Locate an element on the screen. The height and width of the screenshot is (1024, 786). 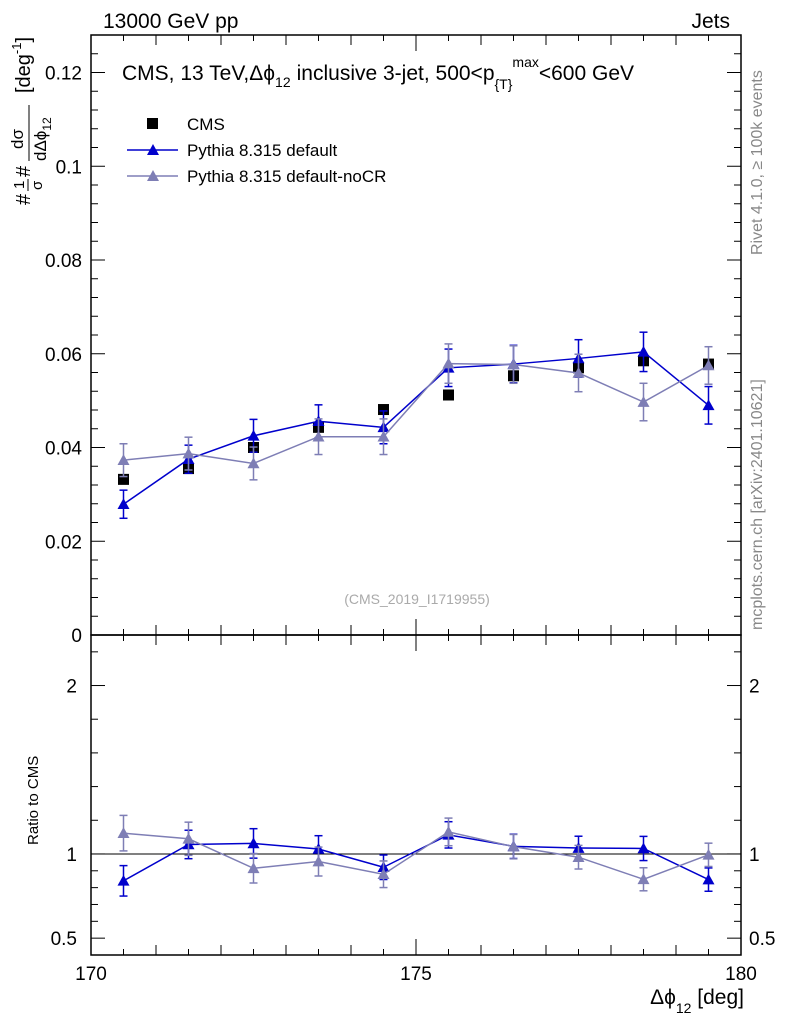
y-tick-label: 0.06 is located at coordinates (63, 355).